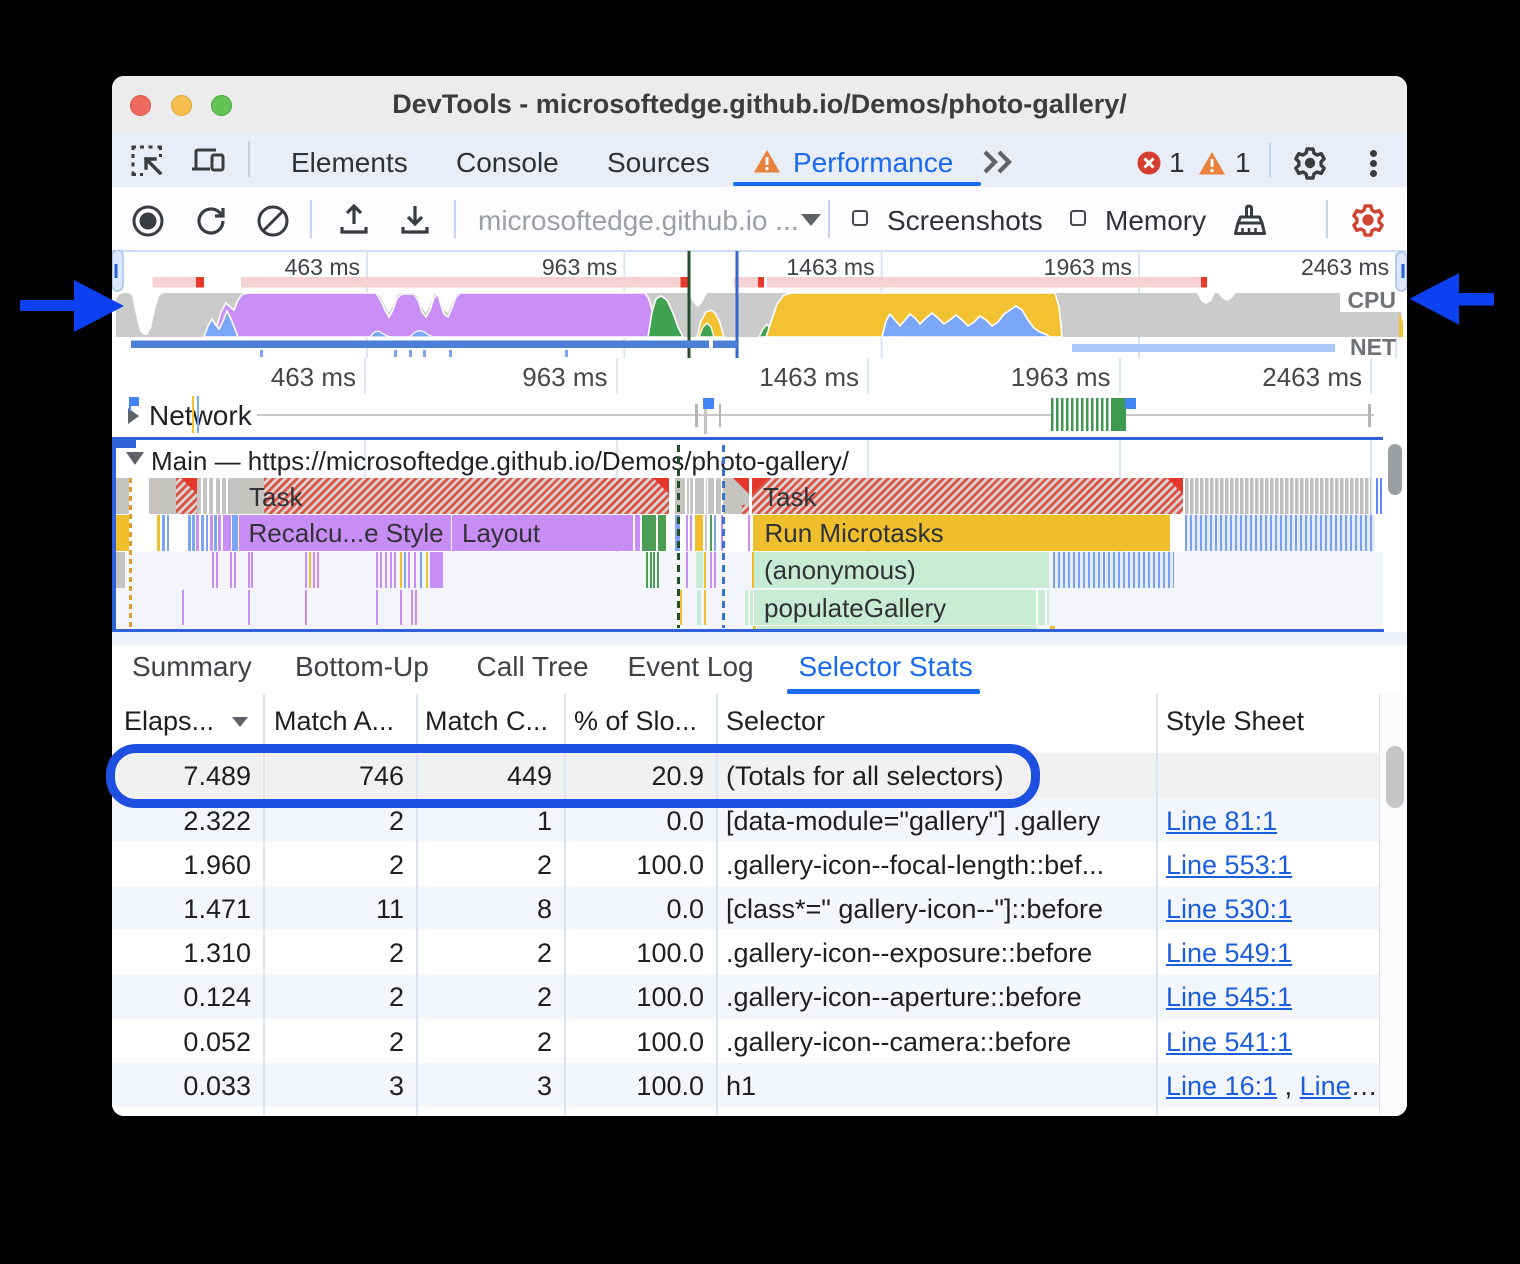 Image resolution: width=1520 pixels, height=1264 pixels. I want to click on svg-text: CPU, so click(1371, 300).